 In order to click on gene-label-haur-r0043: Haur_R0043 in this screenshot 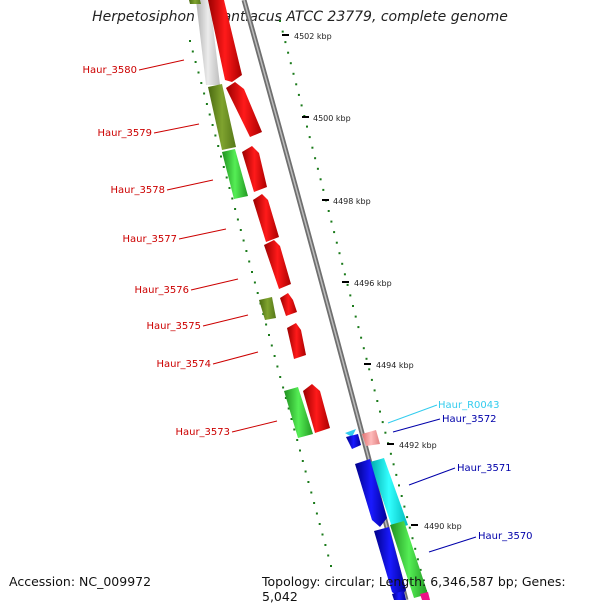, I will do `click(469, 405)`.